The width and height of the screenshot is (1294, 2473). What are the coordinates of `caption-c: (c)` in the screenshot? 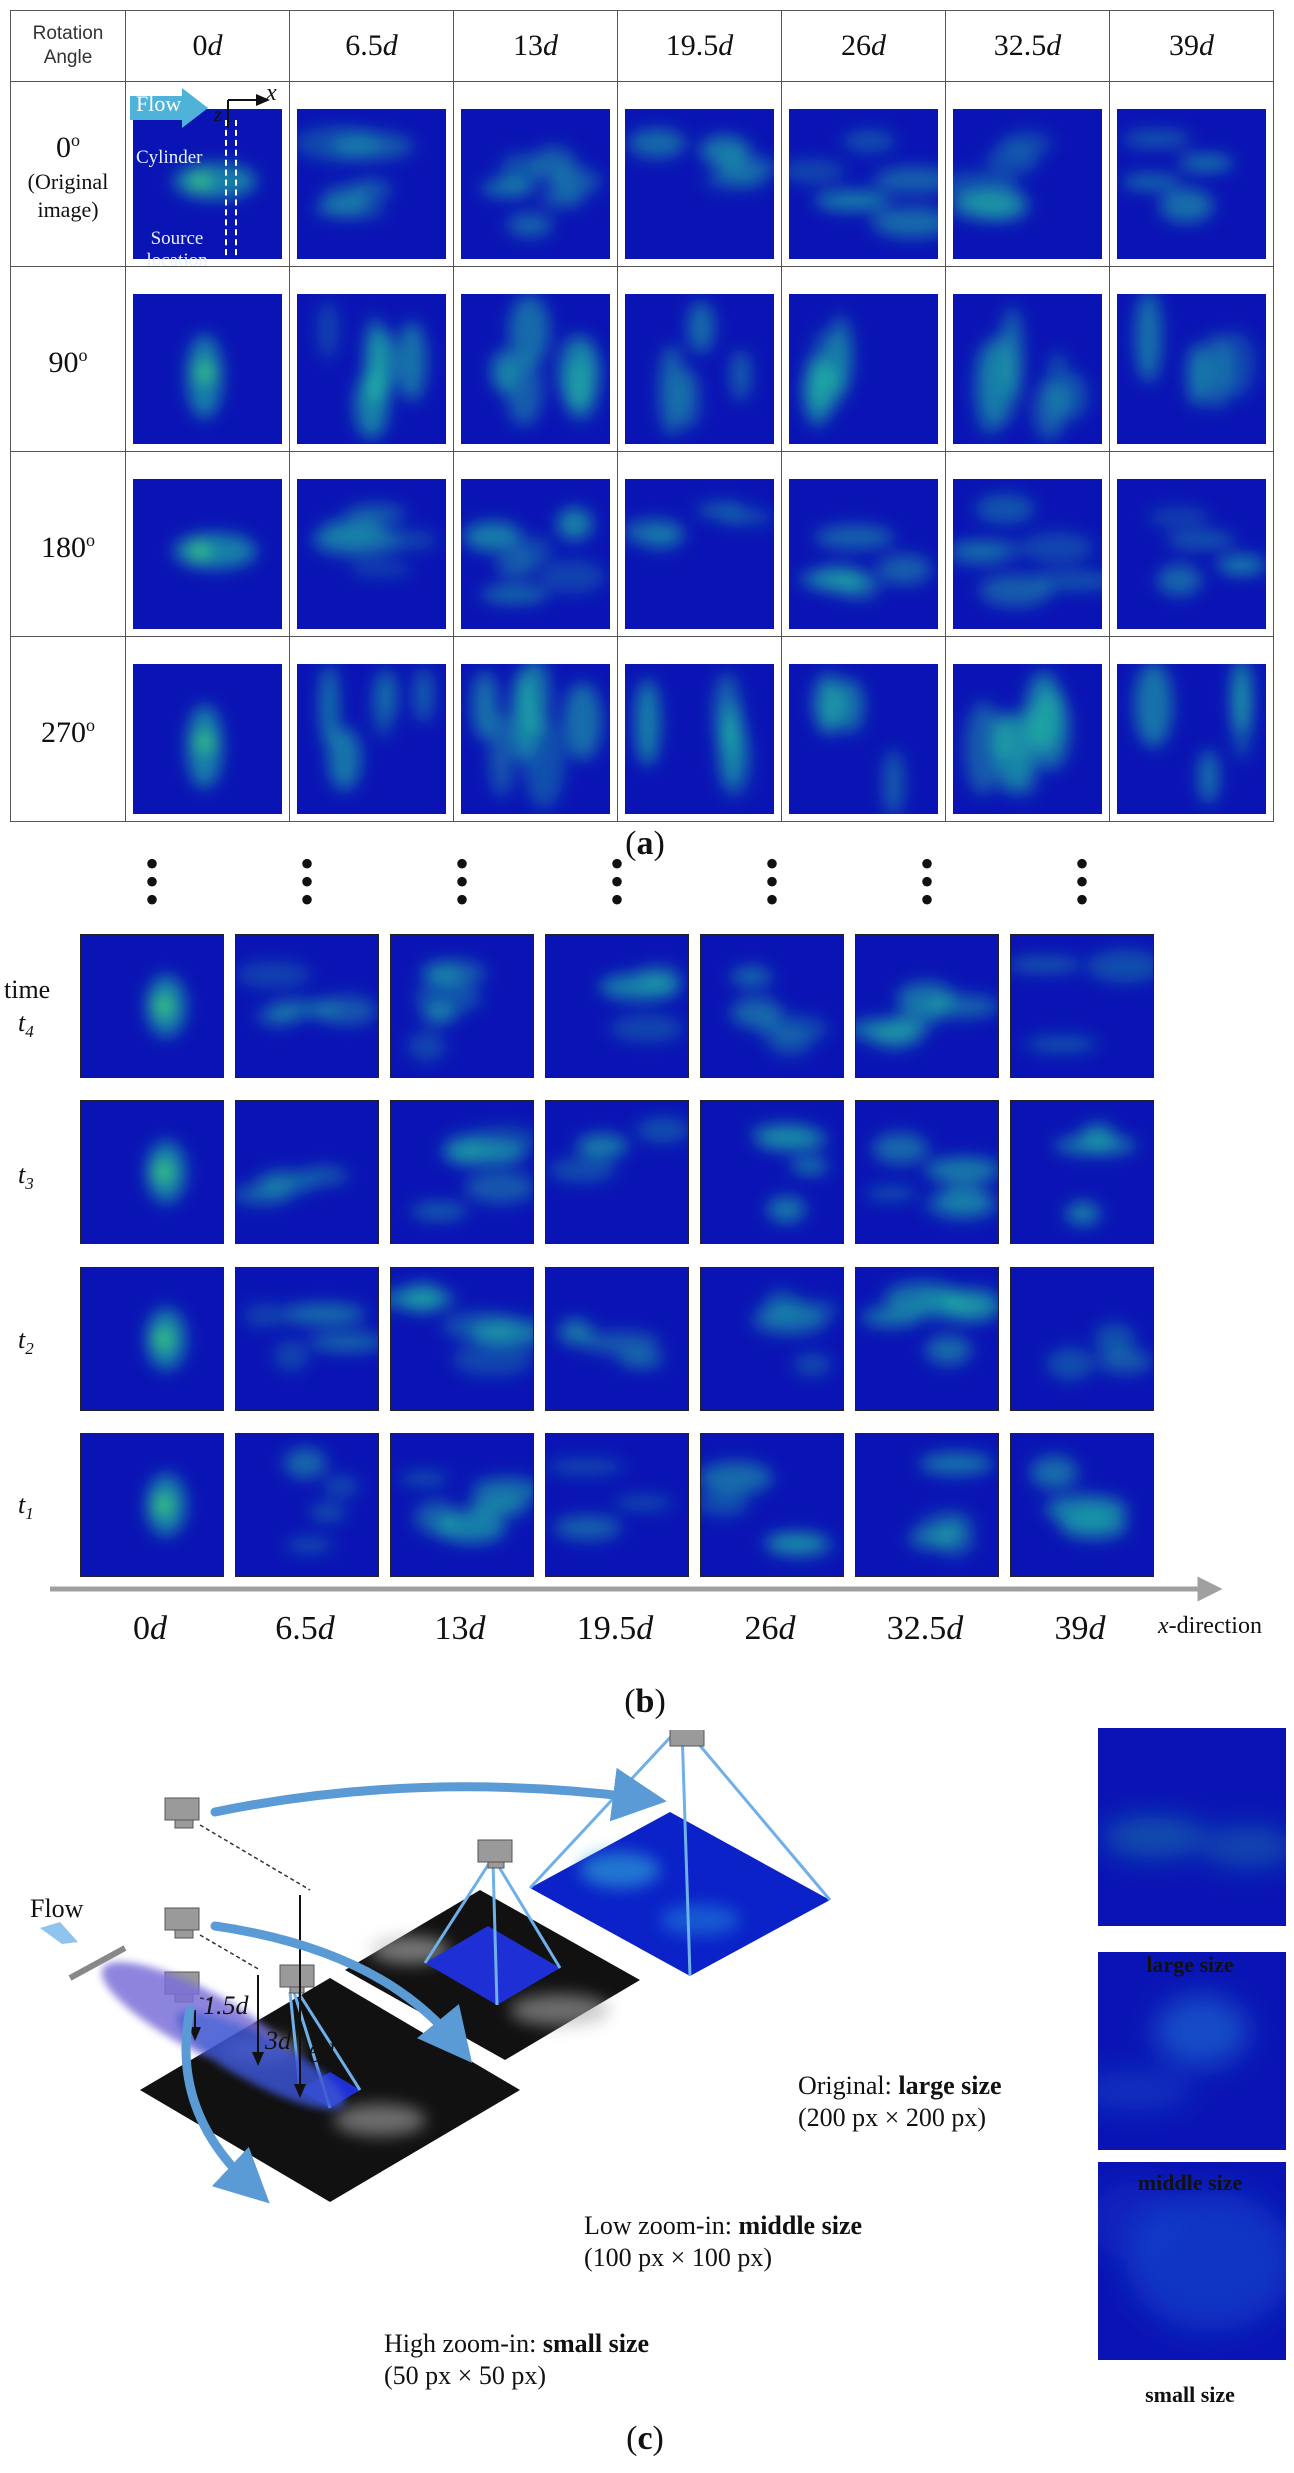 It's located at (645, 2438).